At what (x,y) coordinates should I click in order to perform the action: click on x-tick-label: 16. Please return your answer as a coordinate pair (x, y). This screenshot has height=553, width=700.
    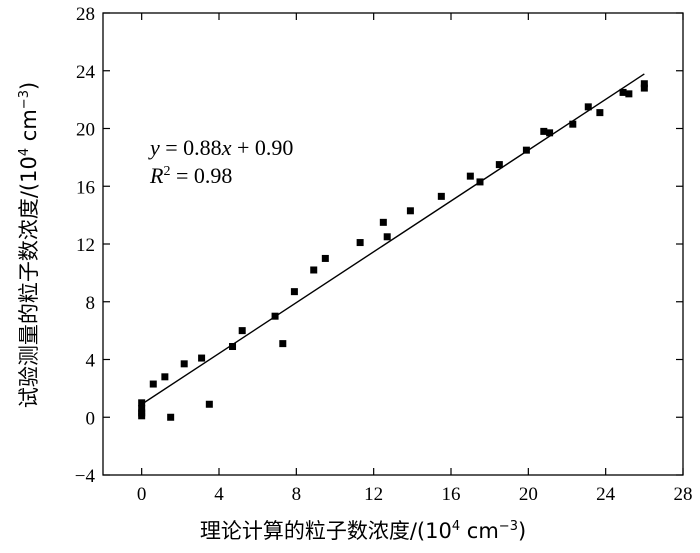
    Looking at the image, I should click on (451, 494).